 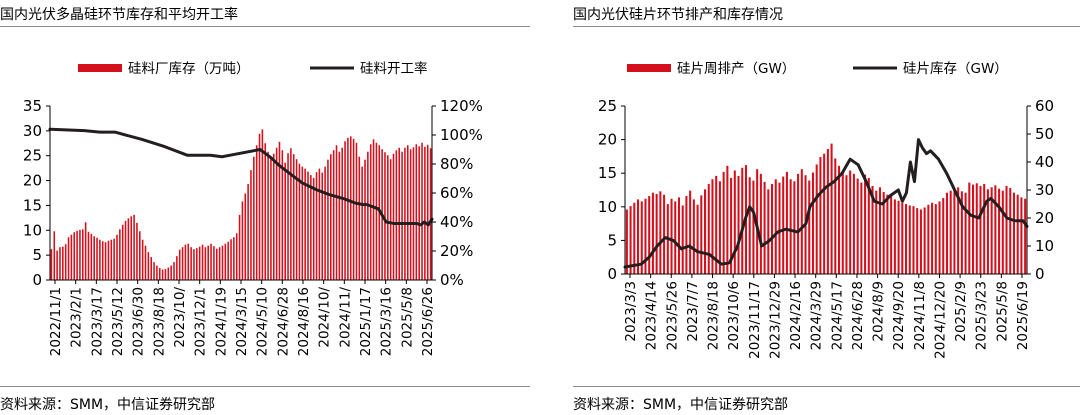 What do you see at coordinates (678, 15) in the screenshot?
I see `chart-title: 国内光伏硅片环节排产和库存情况` at bounding box center [678, 15].